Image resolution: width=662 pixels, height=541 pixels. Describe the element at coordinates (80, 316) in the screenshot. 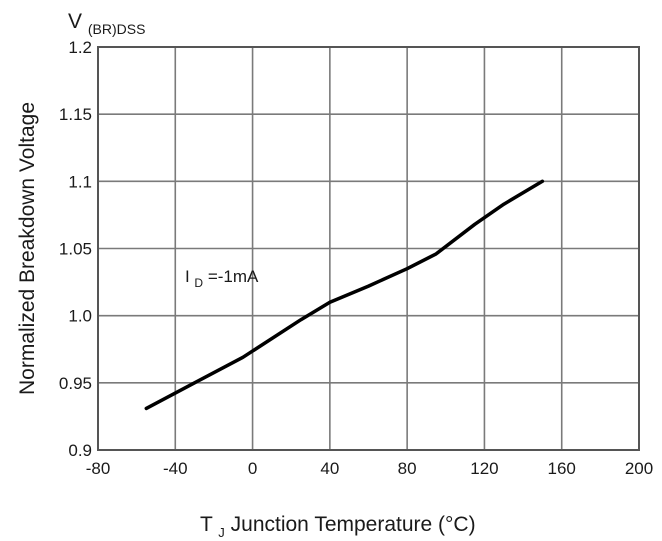

I see `y-tick-label: 1.0` at that location.